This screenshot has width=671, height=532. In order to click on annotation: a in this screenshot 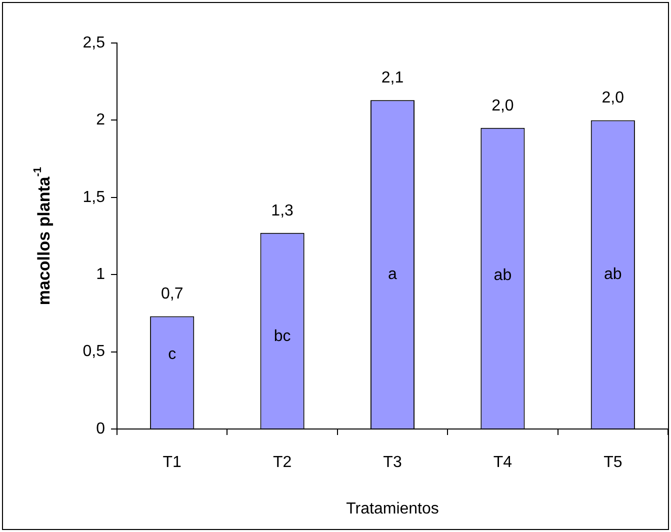, I will do `click(393, 274)`.